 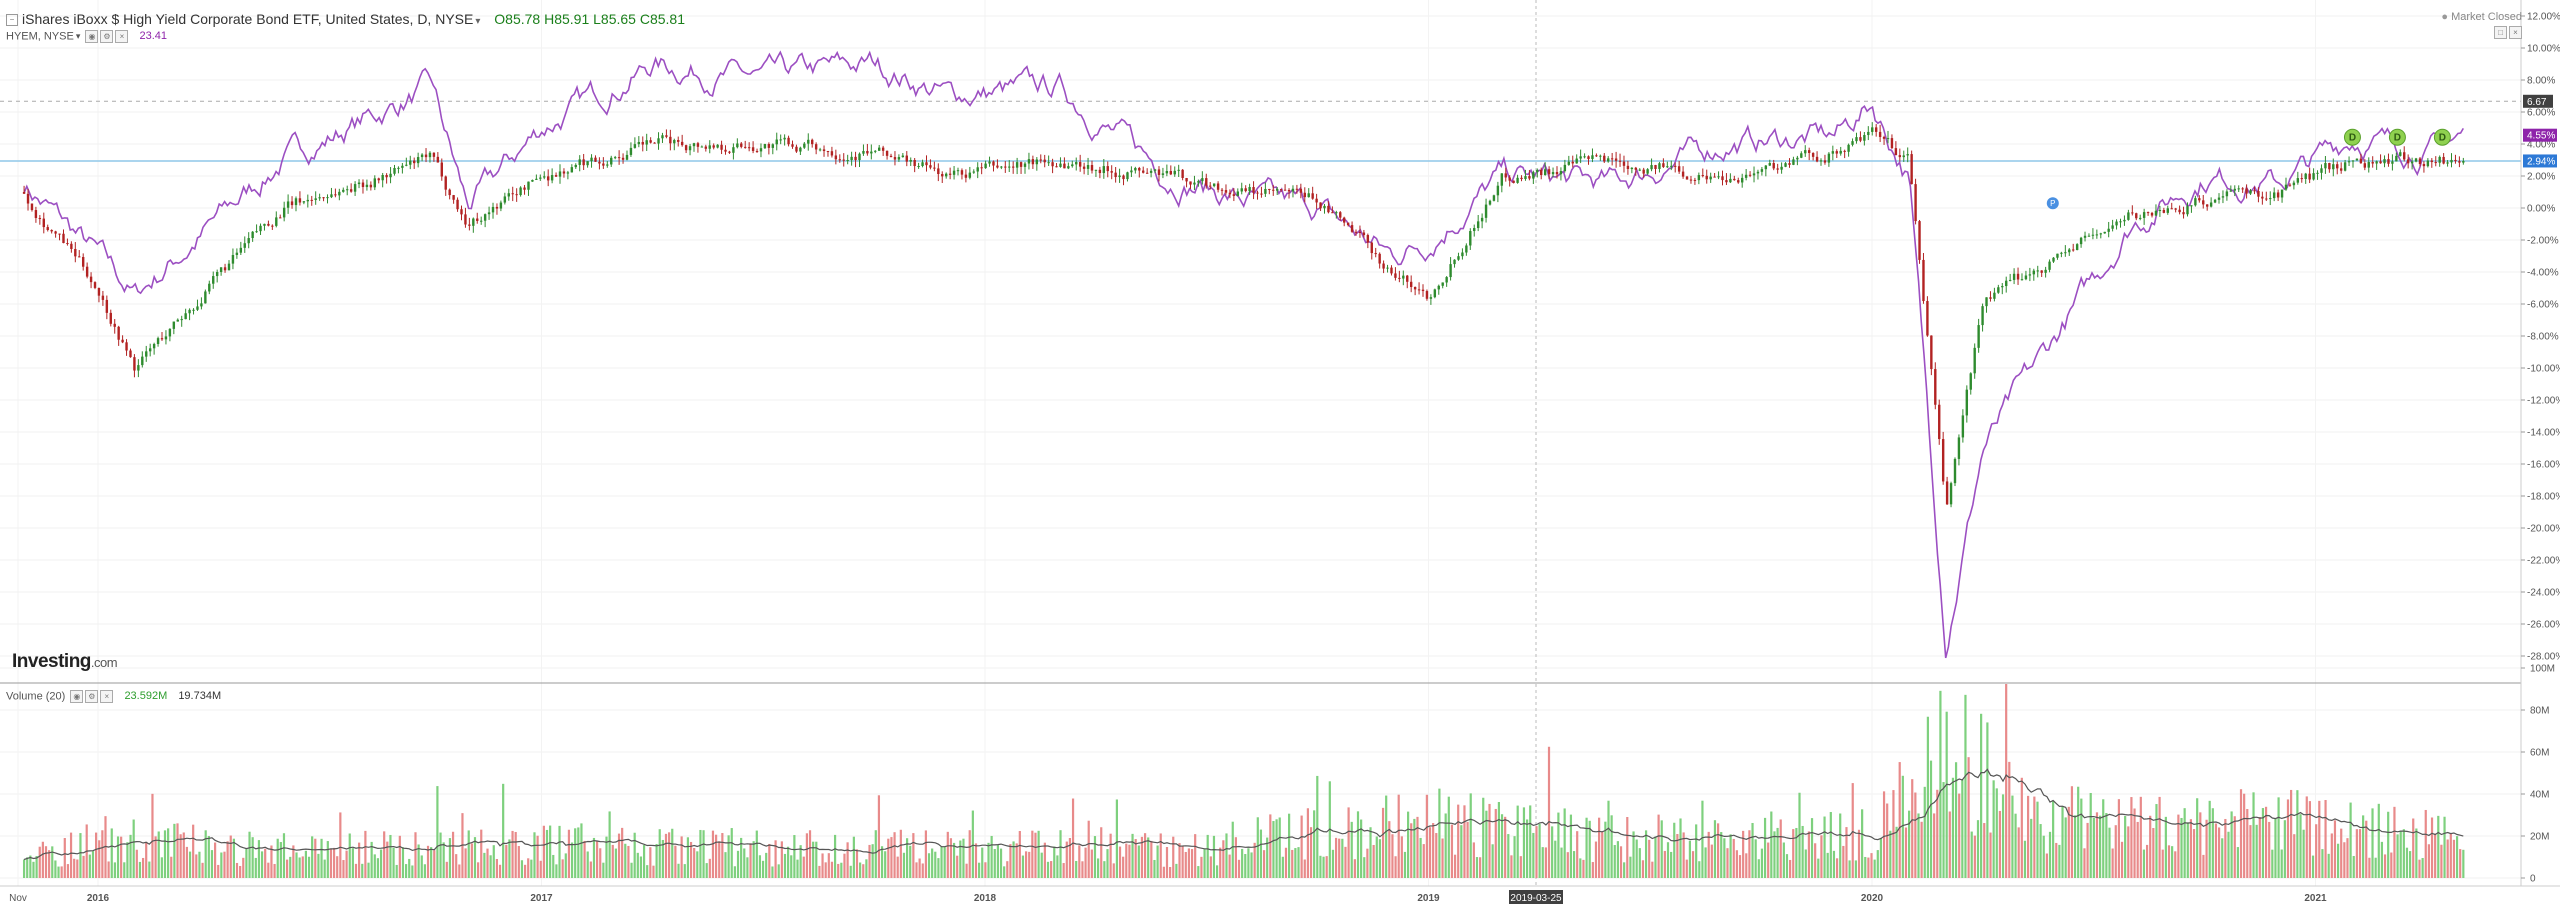 What do you see at coordinates (2248, 169) in the screenshot?
I see `event-markers: D D D P` at bounding box center [2248, 169].